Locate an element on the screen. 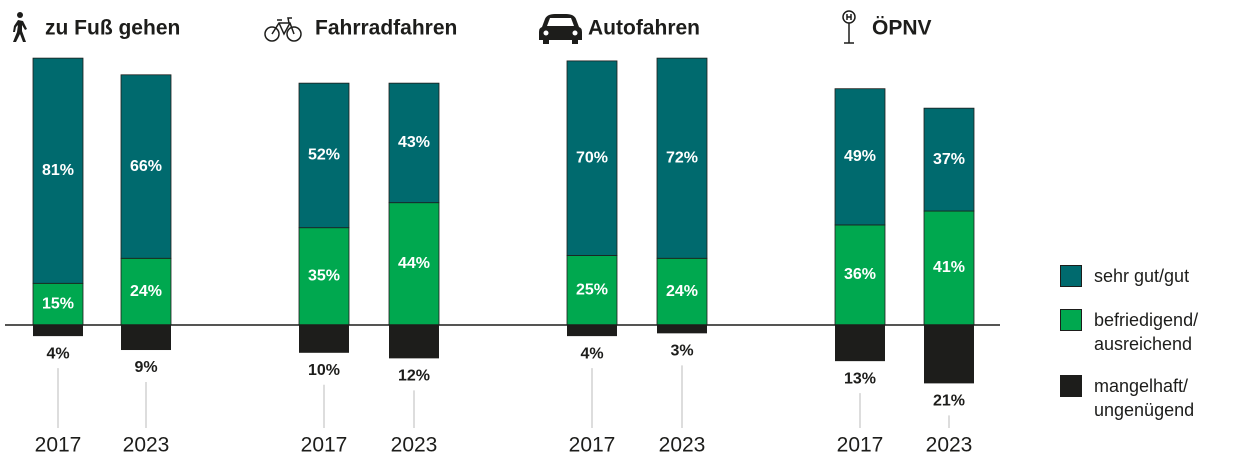  value-label: 44% is located at coordinates (414, 263).